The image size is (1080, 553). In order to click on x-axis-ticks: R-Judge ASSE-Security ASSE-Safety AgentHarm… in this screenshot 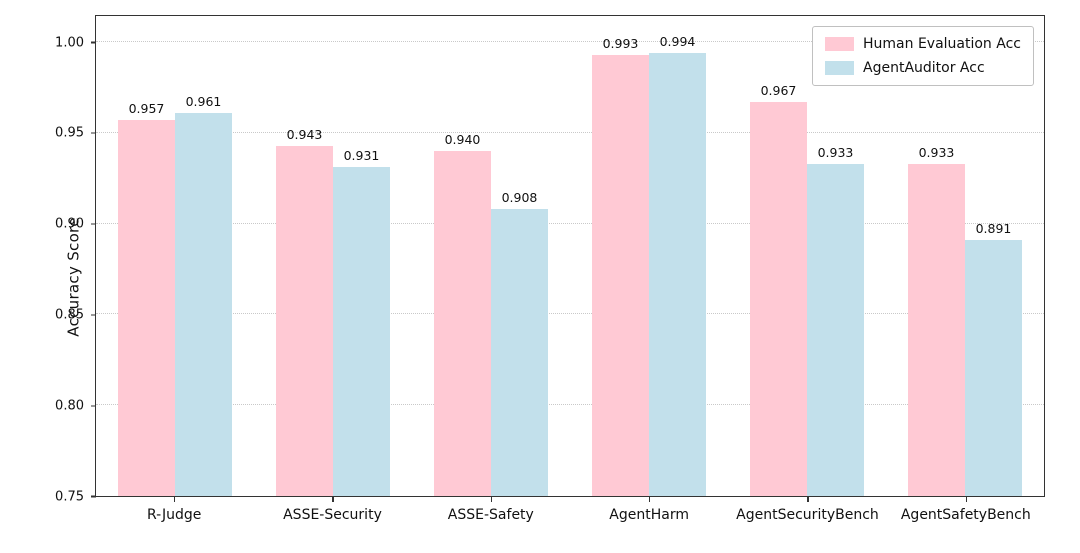, I will do `click(570, 510)`.